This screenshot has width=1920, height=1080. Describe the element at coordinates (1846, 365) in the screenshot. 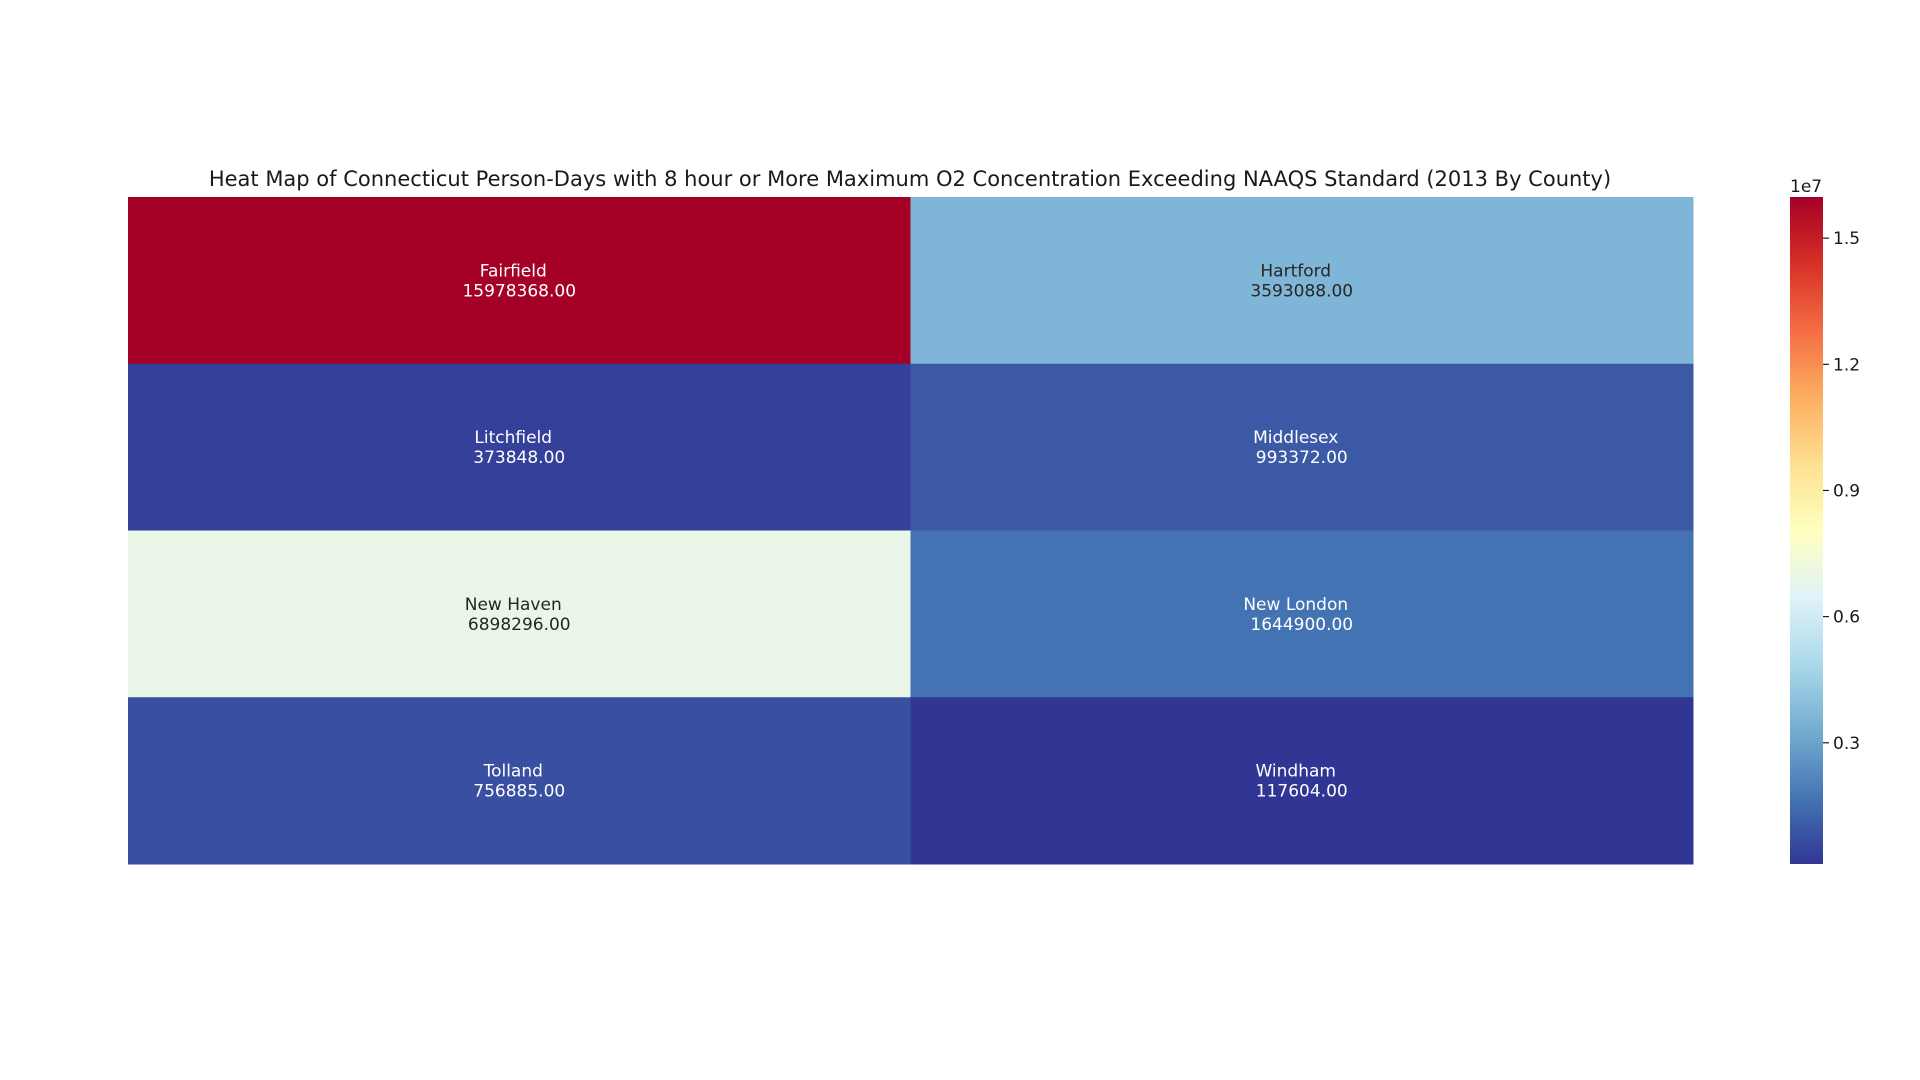

I see `colorbar-tick-label: 1.2` at that location.